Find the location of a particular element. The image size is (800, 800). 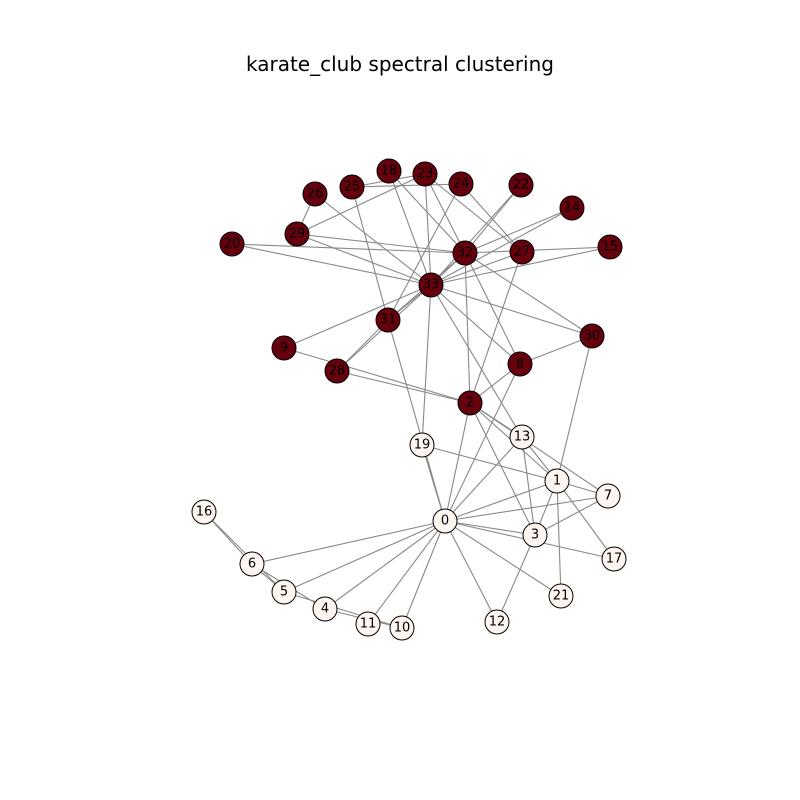

node-label-7: 7 is located at coordinates (608, 496).